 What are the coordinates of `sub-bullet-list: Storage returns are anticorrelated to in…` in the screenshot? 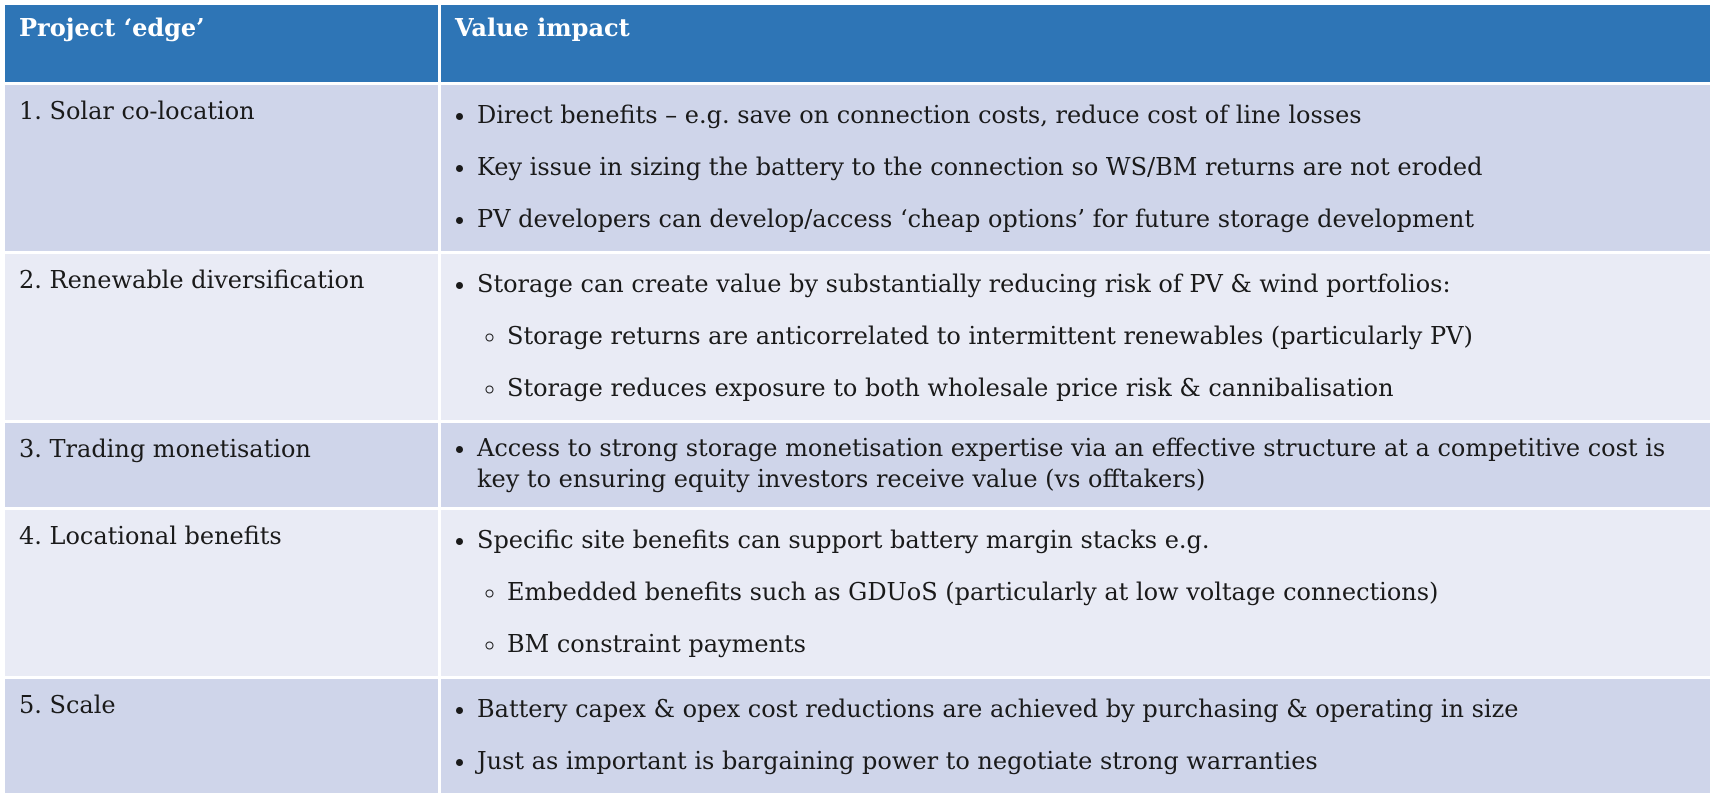 It's located at (1093, 362).